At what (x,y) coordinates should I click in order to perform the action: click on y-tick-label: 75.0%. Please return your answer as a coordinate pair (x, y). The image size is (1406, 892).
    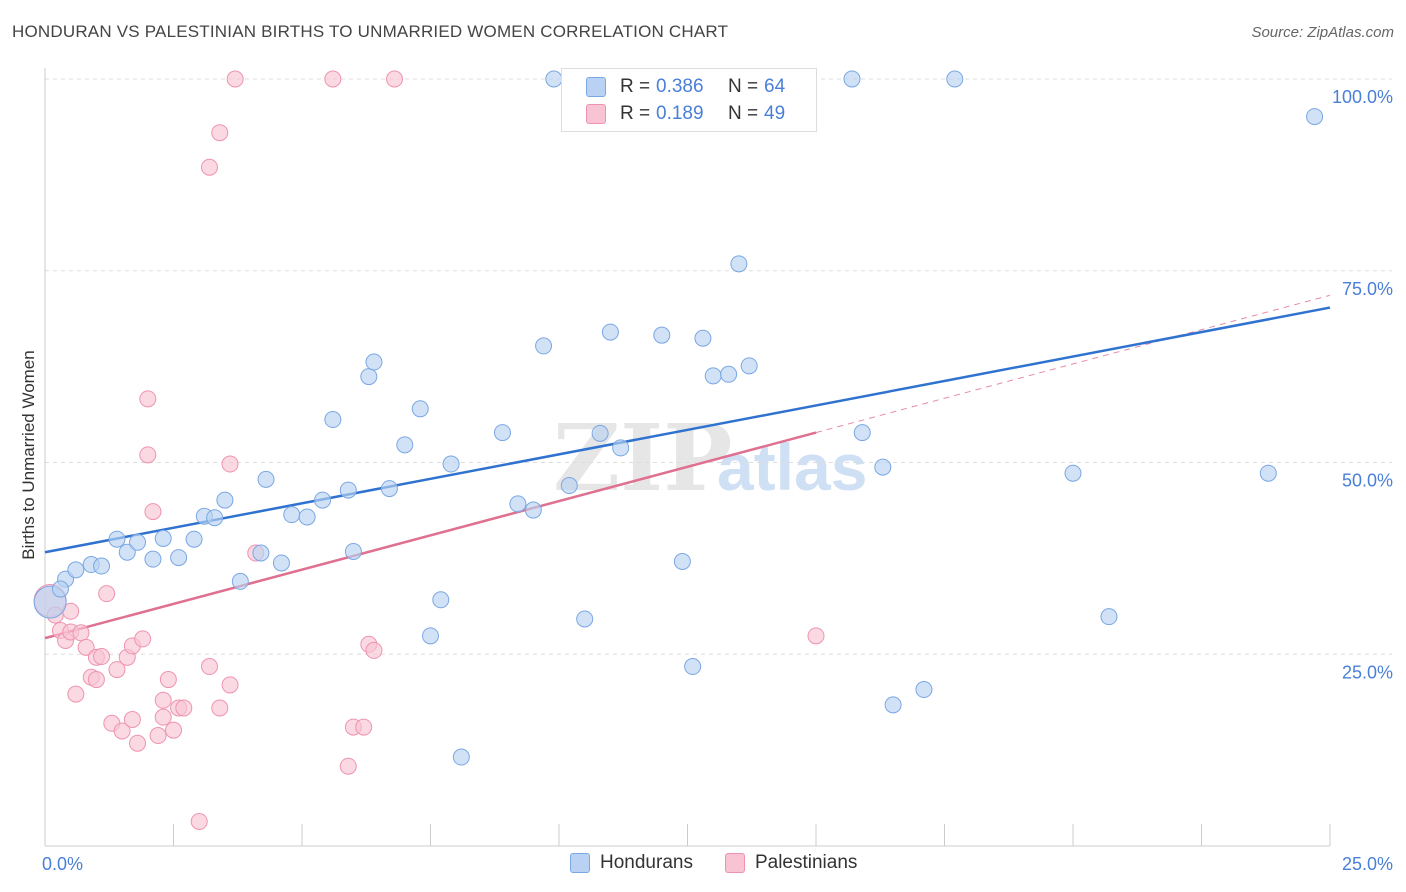
    Looking at the image, I should click on (1367, 289).